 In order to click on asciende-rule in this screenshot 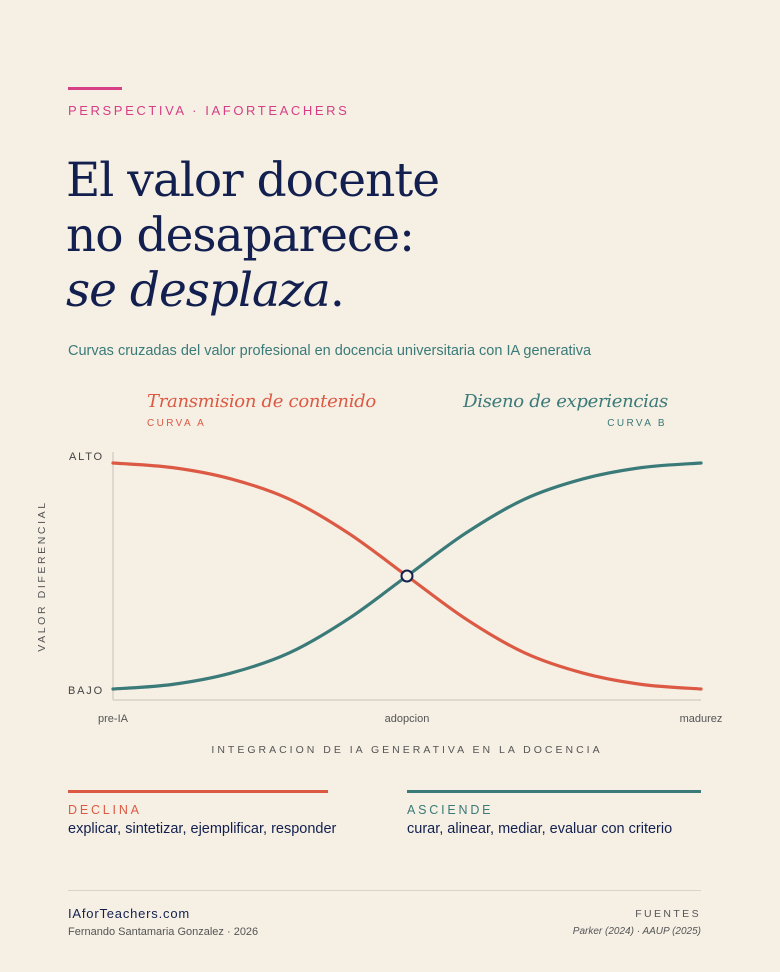, I will do `click(554, 791)`.